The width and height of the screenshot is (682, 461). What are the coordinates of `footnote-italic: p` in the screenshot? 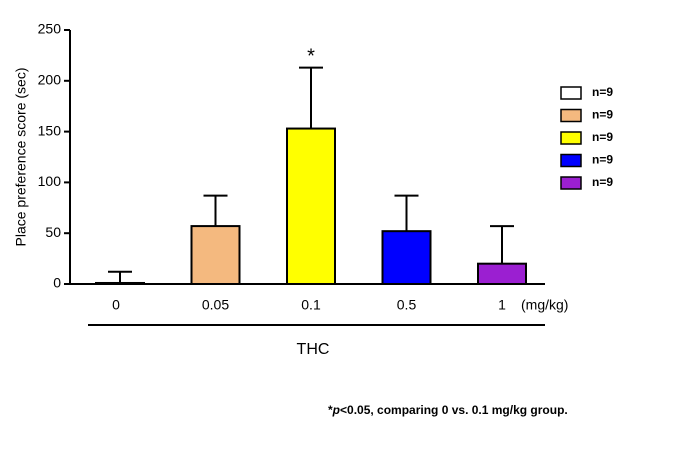 It's located at (336, 410).